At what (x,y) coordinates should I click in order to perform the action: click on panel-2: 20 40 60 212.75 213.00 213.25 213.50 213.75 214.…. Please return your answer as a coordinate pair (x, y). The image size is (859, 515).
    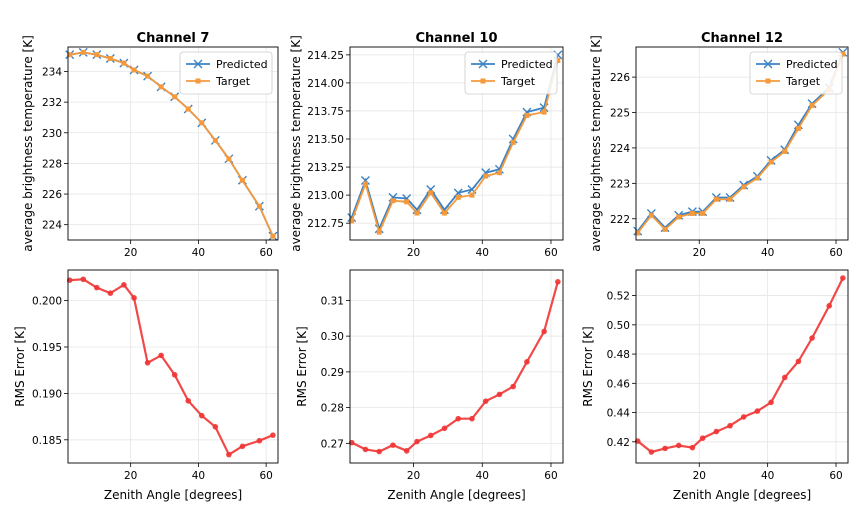
    Looking at the image, I should click on (426, 145).